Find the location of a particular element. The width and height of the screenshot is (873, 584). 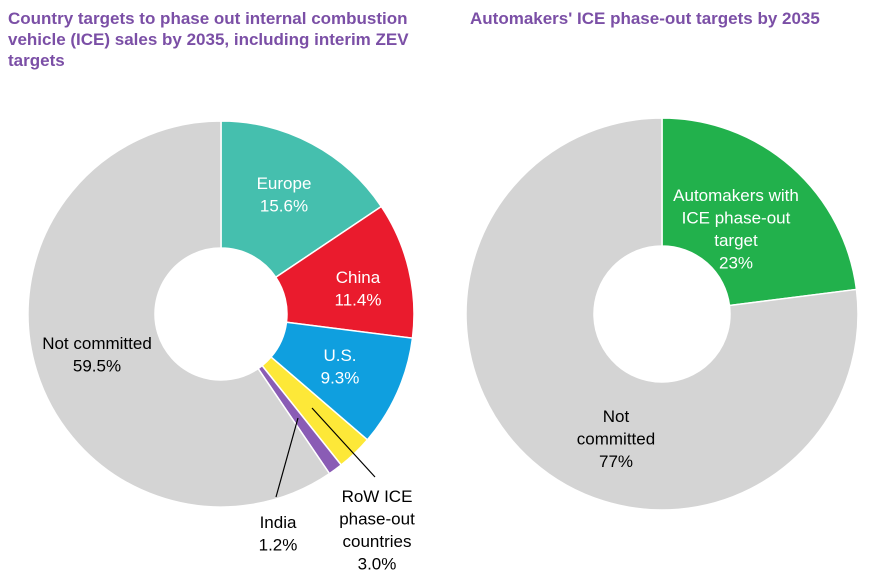

label-not-committed: Not committed 77% is located at coordinates (616, 439).